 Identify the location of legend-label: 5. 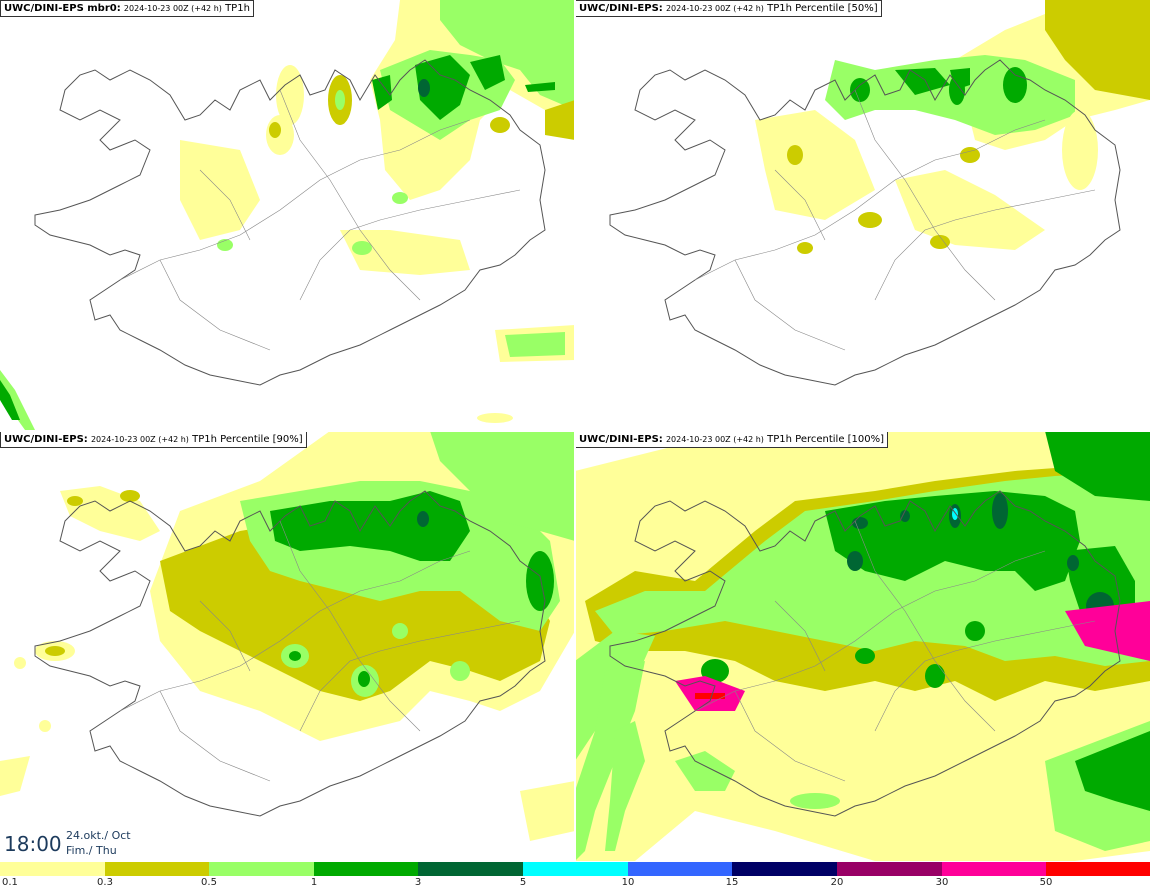
(523, 882).